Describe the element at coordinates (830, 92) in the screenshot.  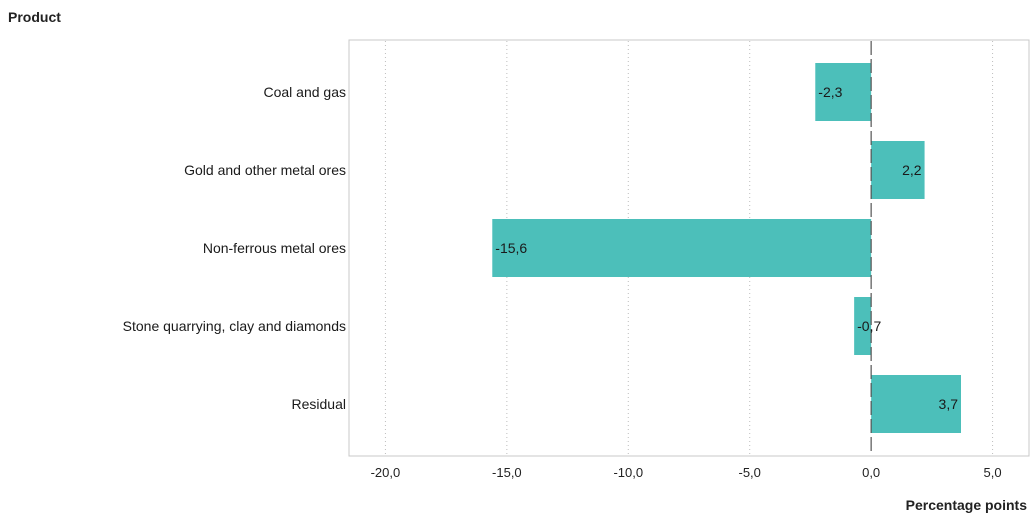
I see `data-label: -2,3` at that location.